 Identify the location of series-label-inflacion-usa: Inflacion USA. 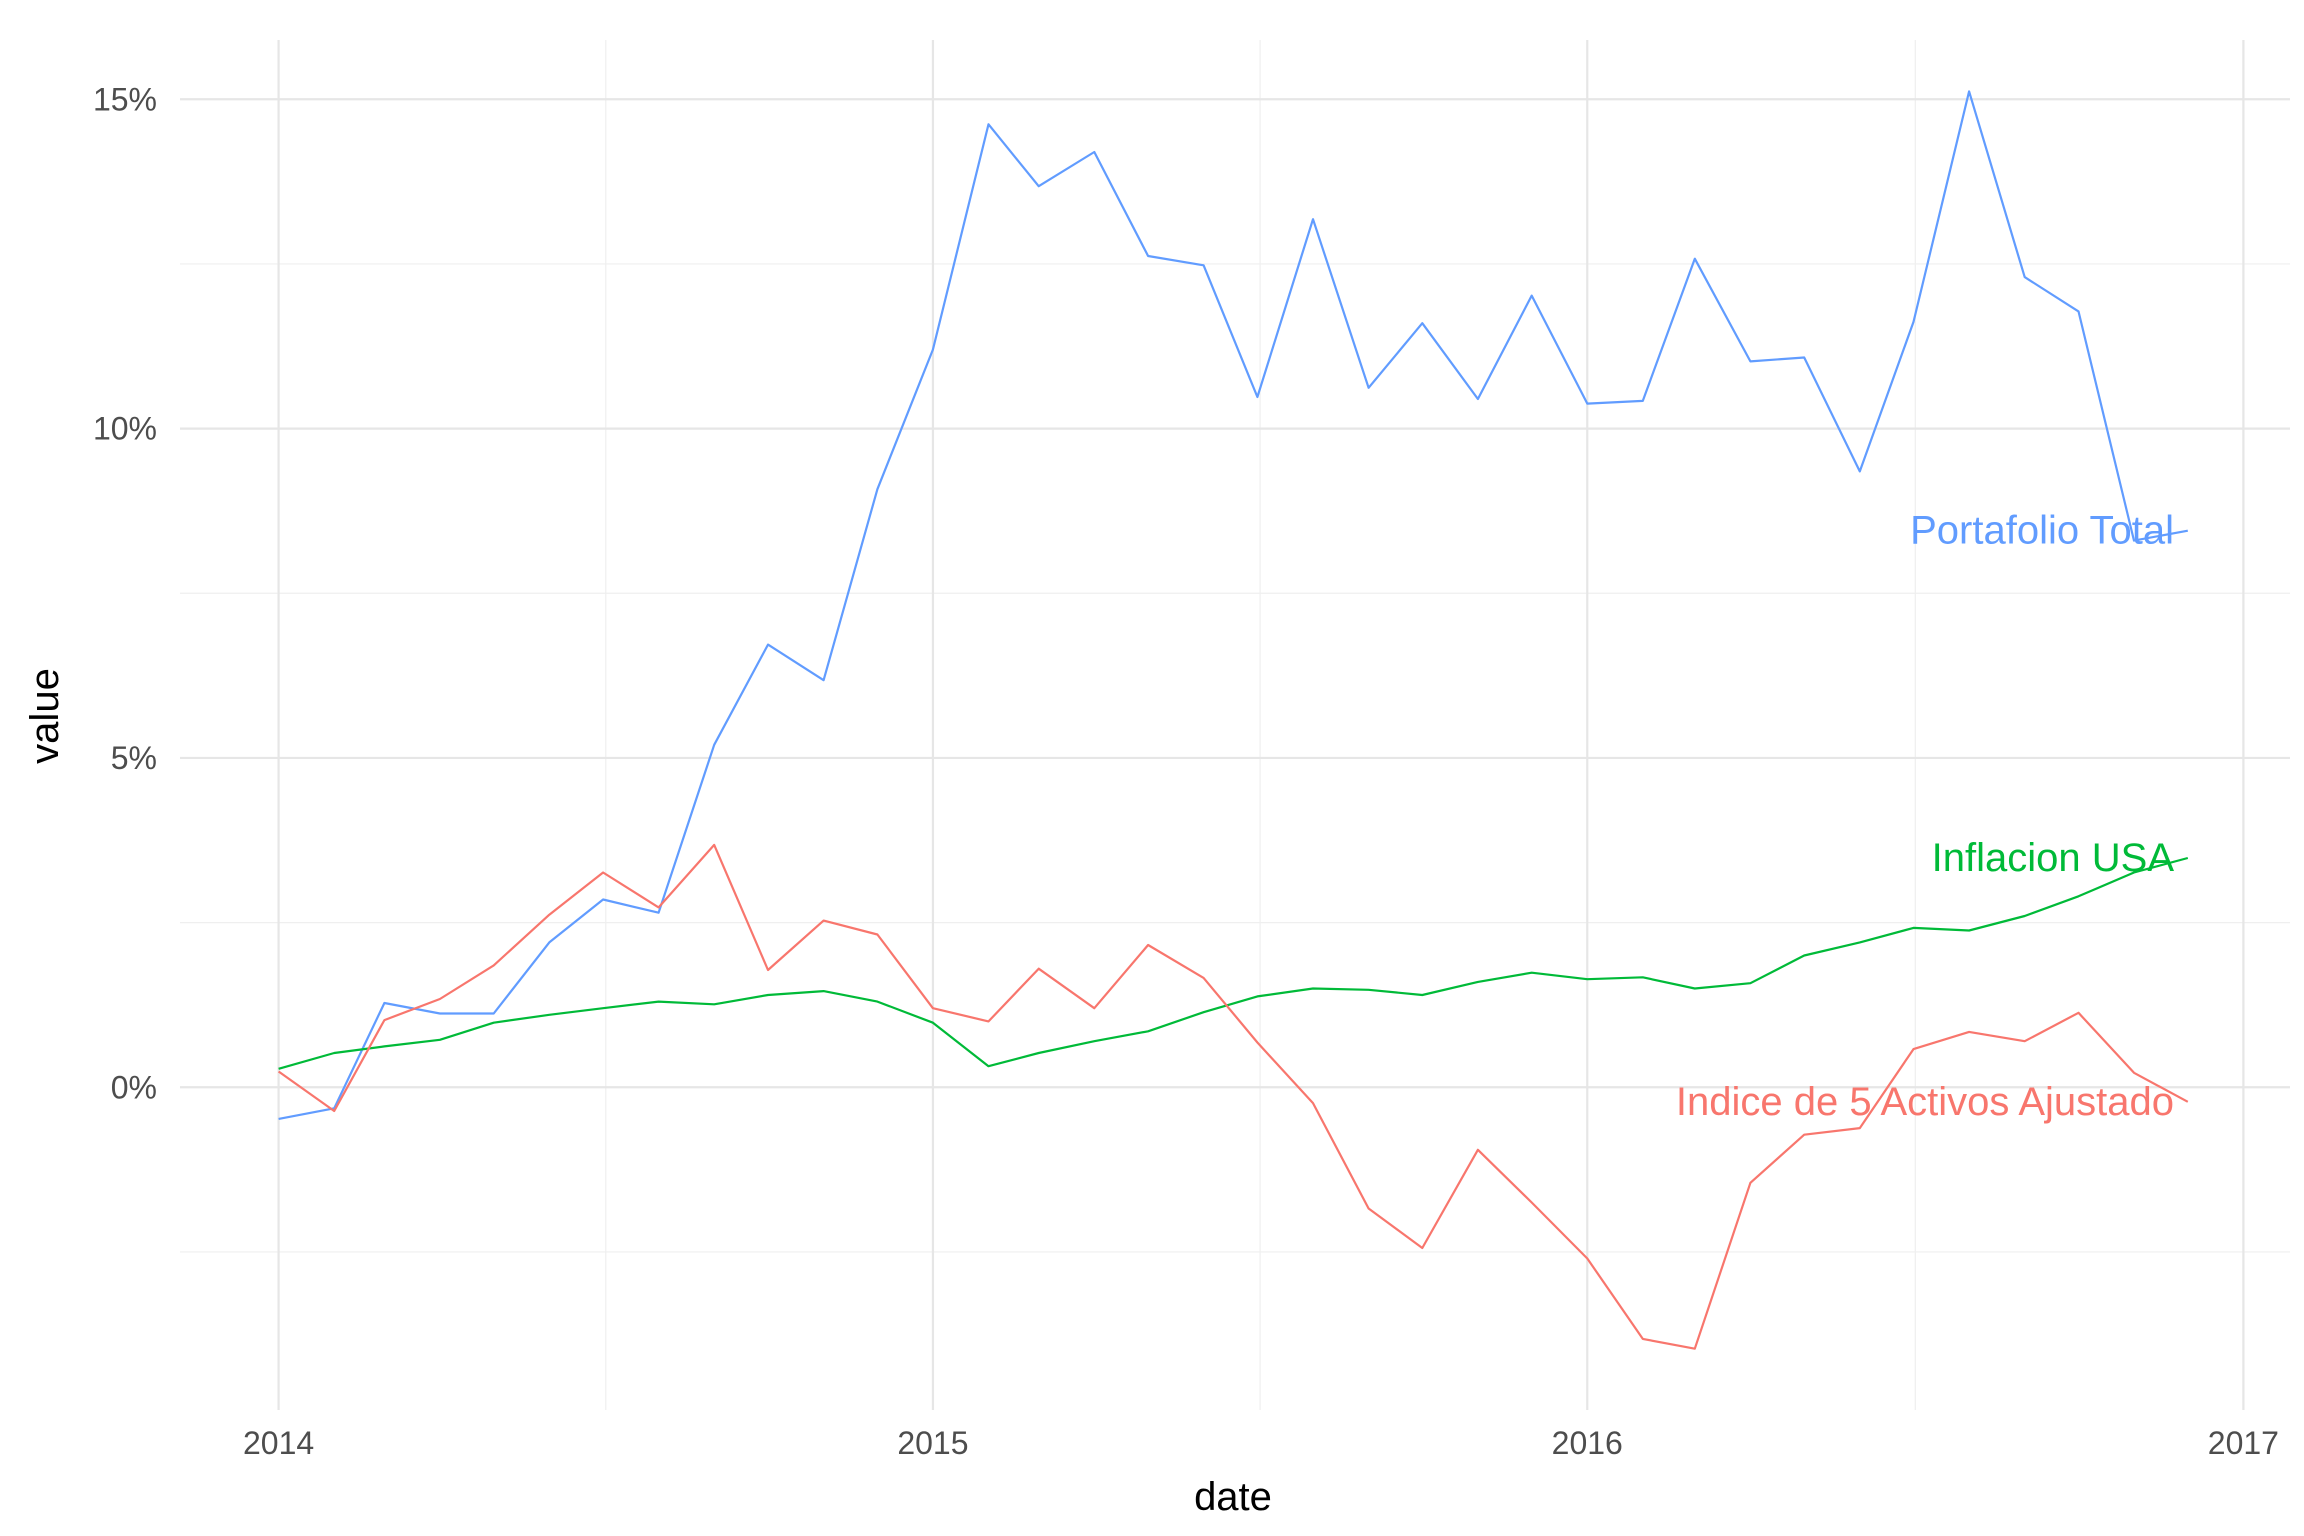
(2053, 858).